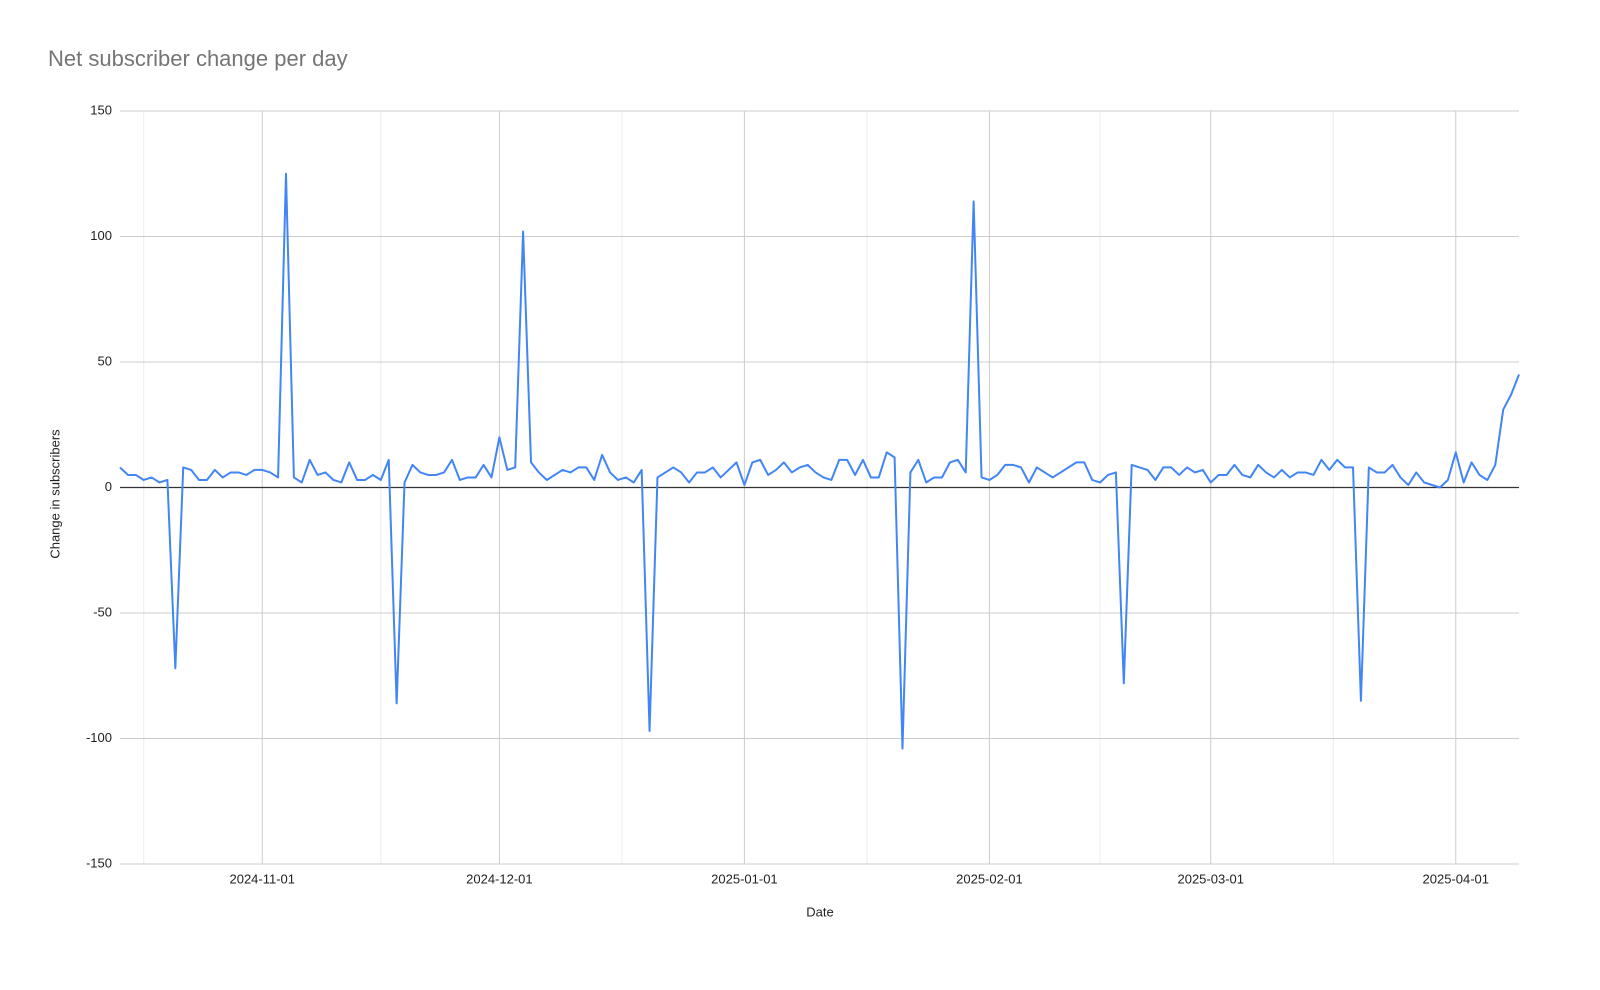  What do you see at coordinates (819, 911) in the screenshot?
I see `x-axis-label: Date` at bounding box center [819, 911].